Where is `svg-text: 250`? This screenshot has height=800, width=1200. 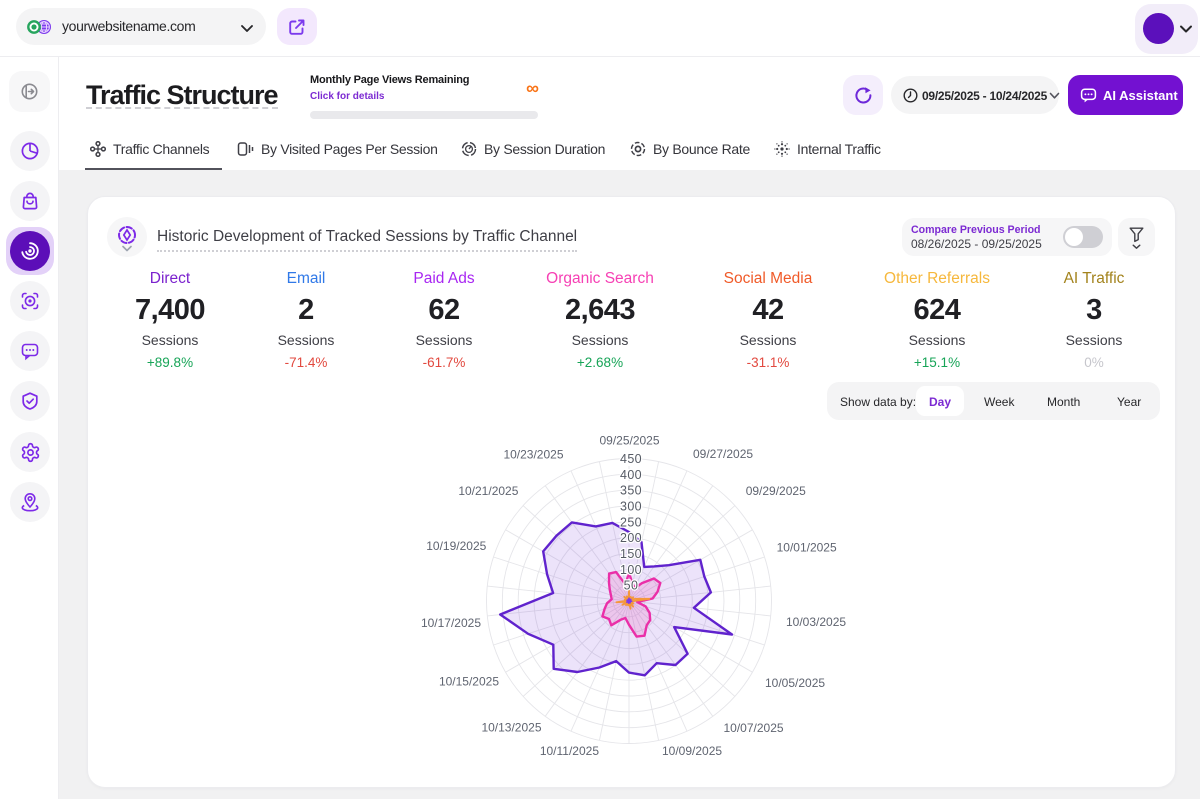 svg-text: 250 is located at coordinates (631, 522).